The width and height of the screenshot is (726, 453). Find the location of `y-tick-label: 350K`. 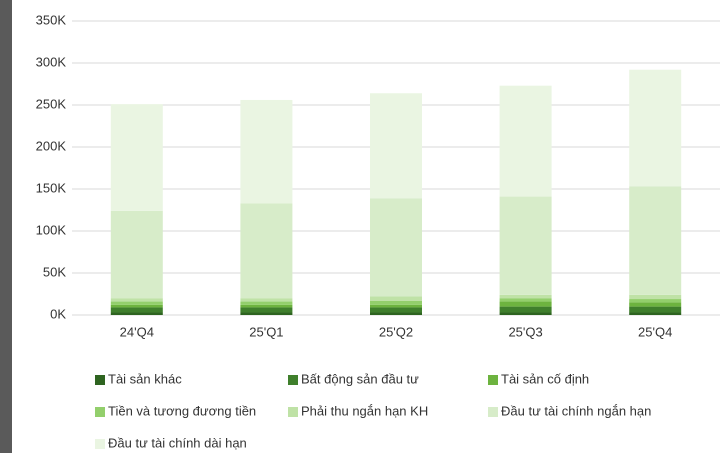

y-tick-label: 350K is located at coordinates (51, 19).